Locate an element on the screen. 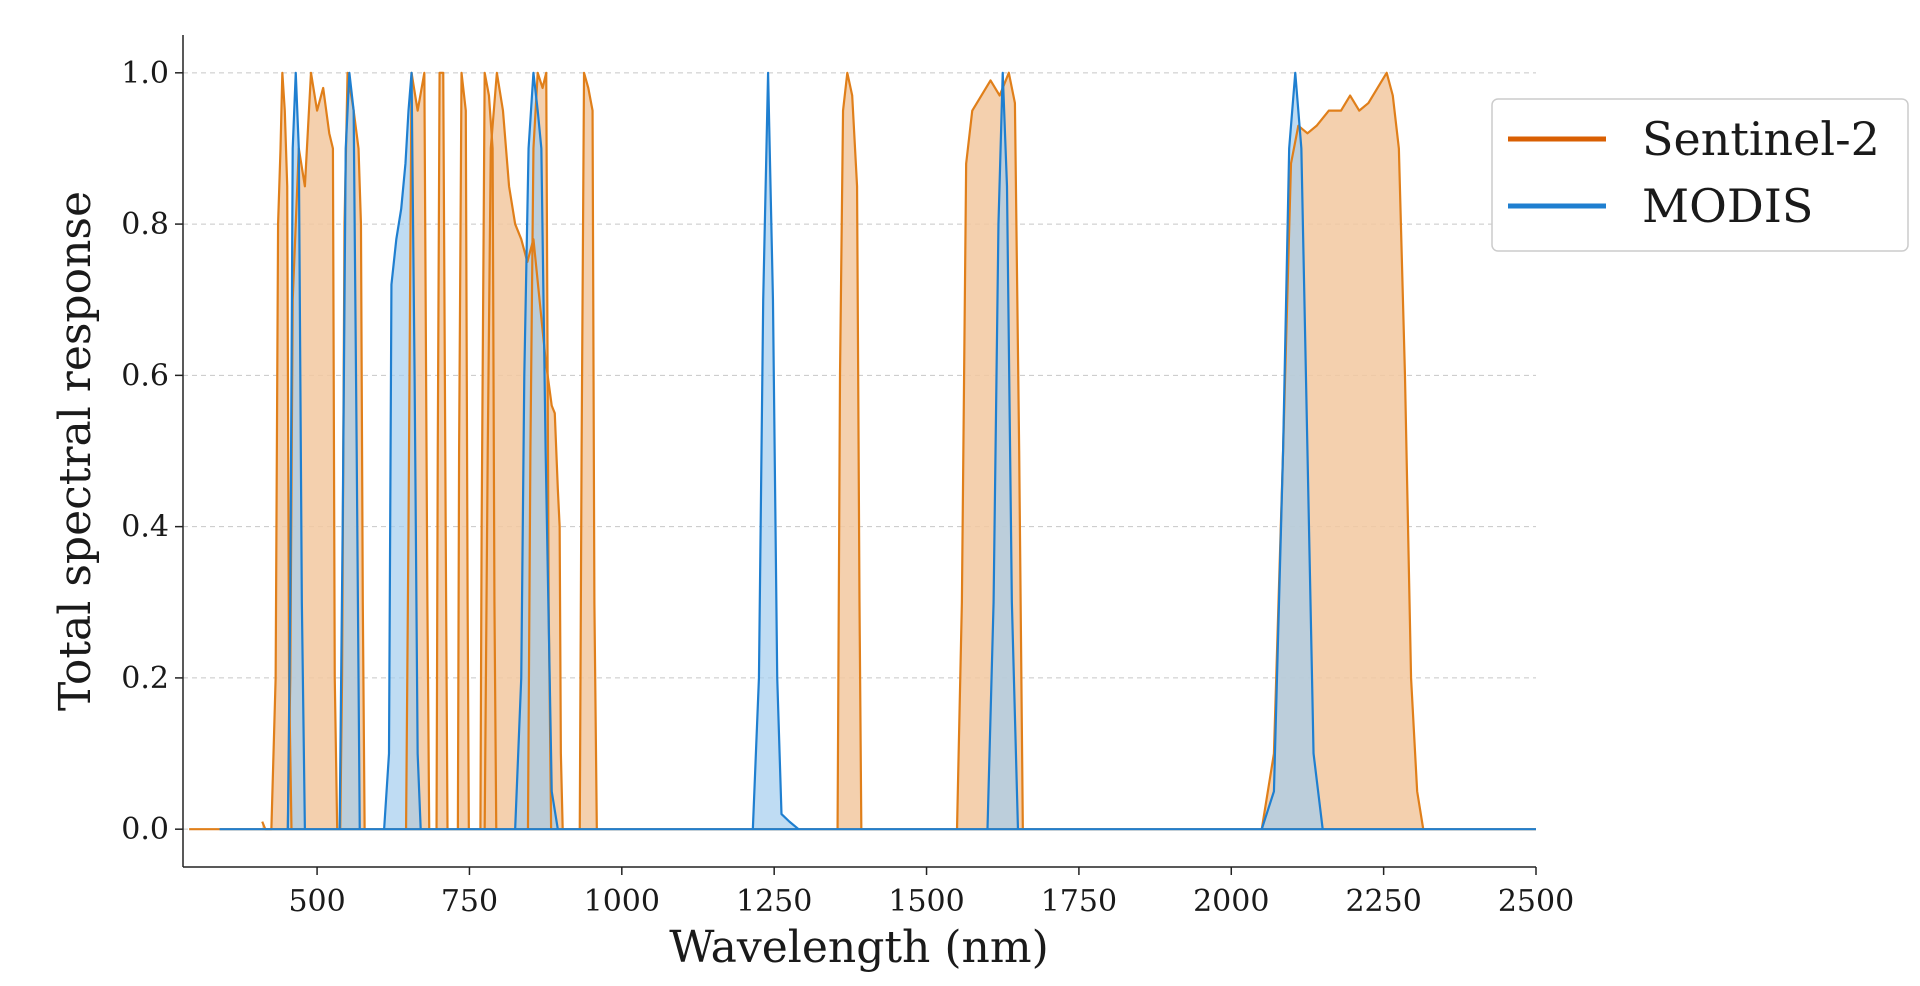 The image size is (1920, 986). x-tick-label: 1750 is located at coordinates (1079, 901).